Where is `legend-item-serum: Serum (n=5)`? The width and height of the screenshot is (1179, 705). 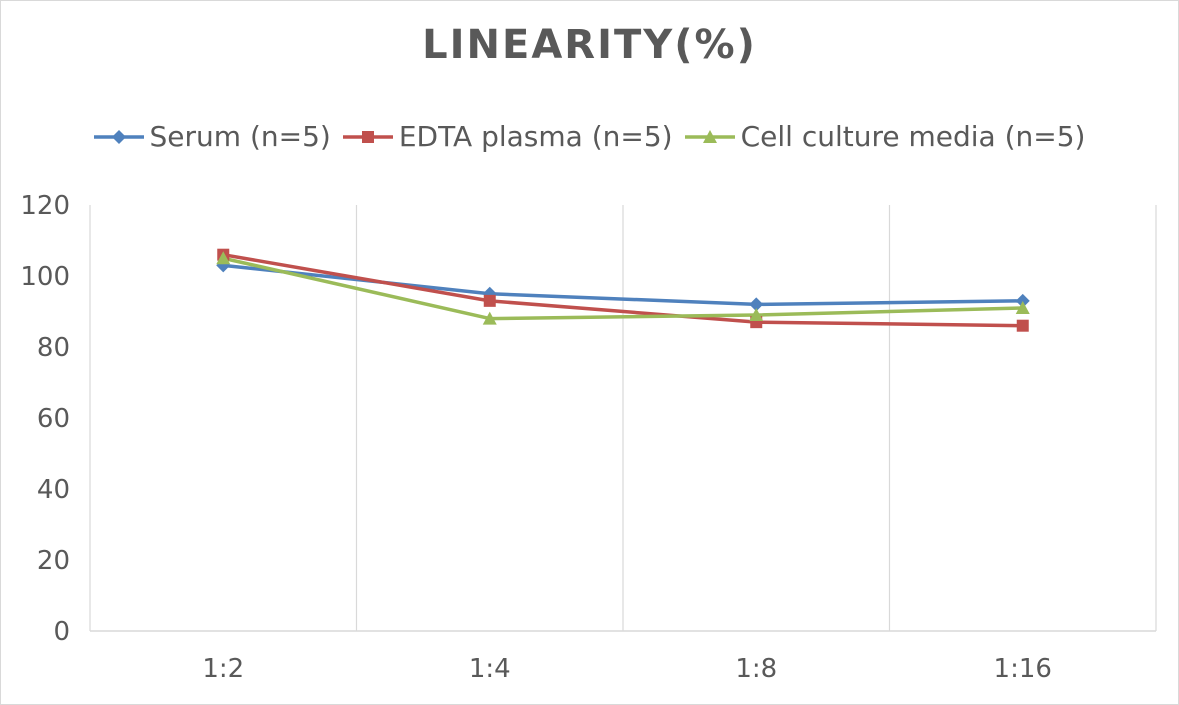 legend-item-serum: Serum (n=5) is located at coordinates (212, 136).